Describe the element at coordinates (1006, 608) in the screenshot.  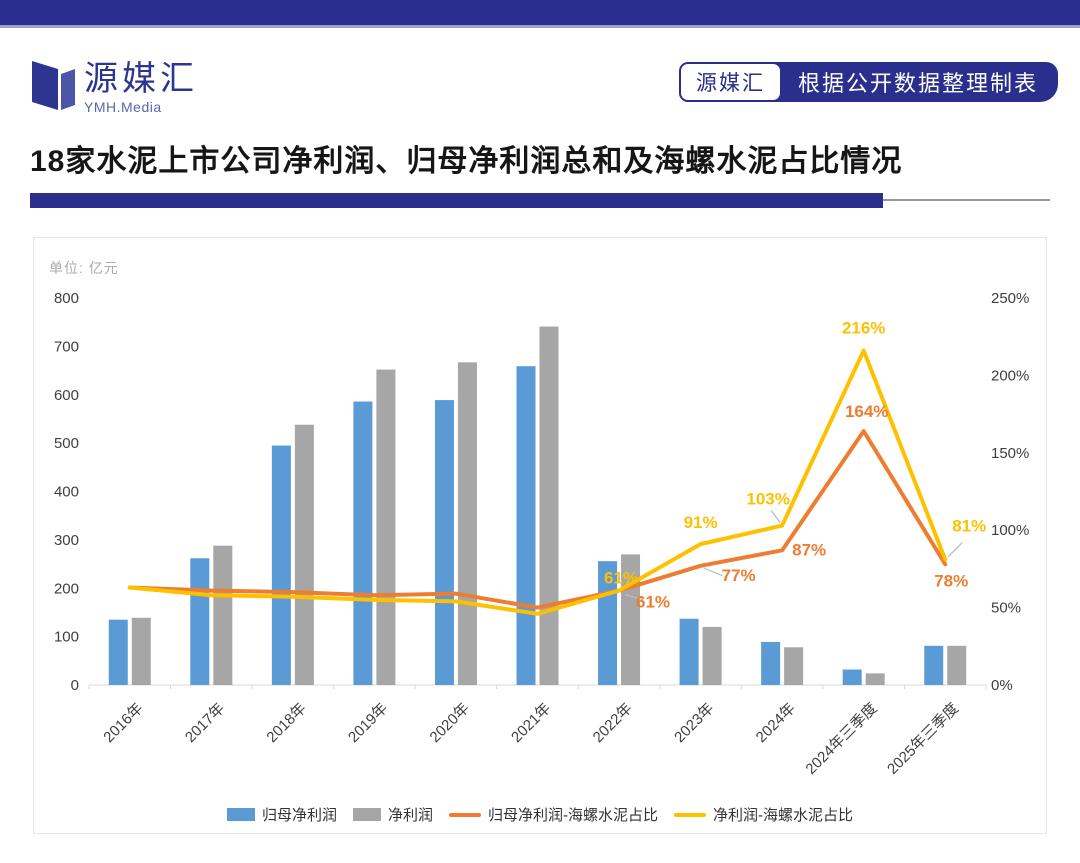
I see `right-axis-tick: 50%` at that location.